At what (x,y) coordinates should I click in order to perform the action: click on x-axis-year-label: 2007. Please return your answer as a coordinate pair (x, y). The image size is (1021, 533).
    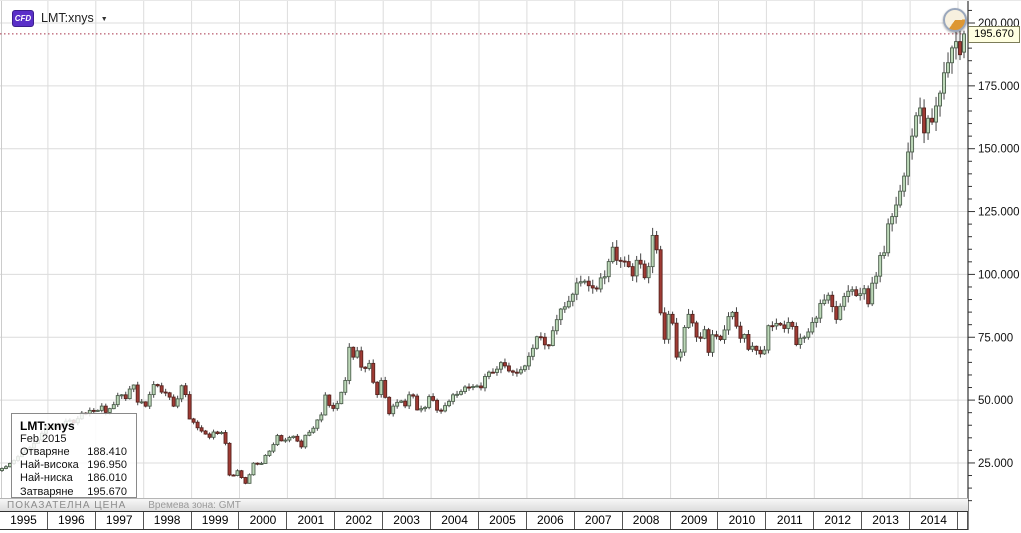
    Looking at the image, I should click on (599, 520).